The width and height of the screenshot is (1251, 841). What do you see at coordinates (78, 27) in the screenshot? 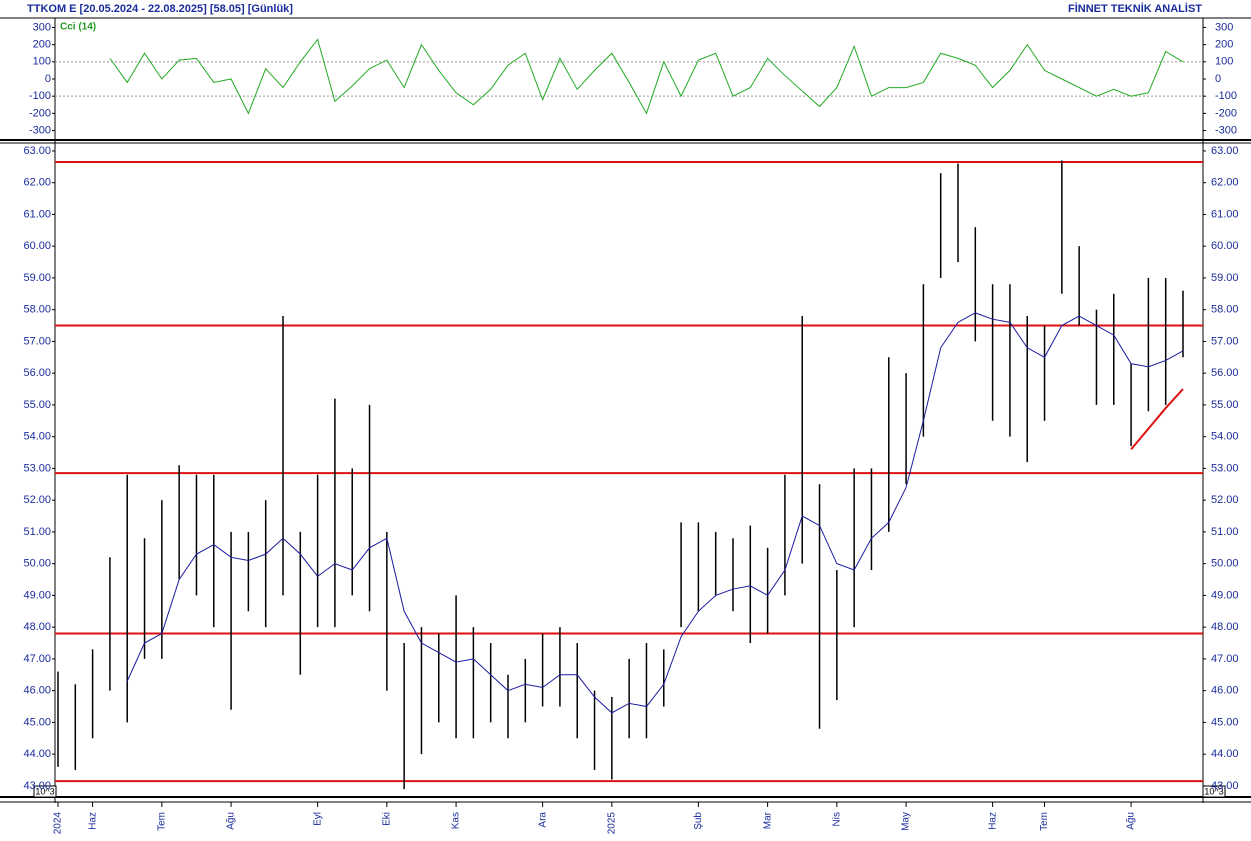
I see `indicator-label: Cci (14)` at bounding box center [78, 27].